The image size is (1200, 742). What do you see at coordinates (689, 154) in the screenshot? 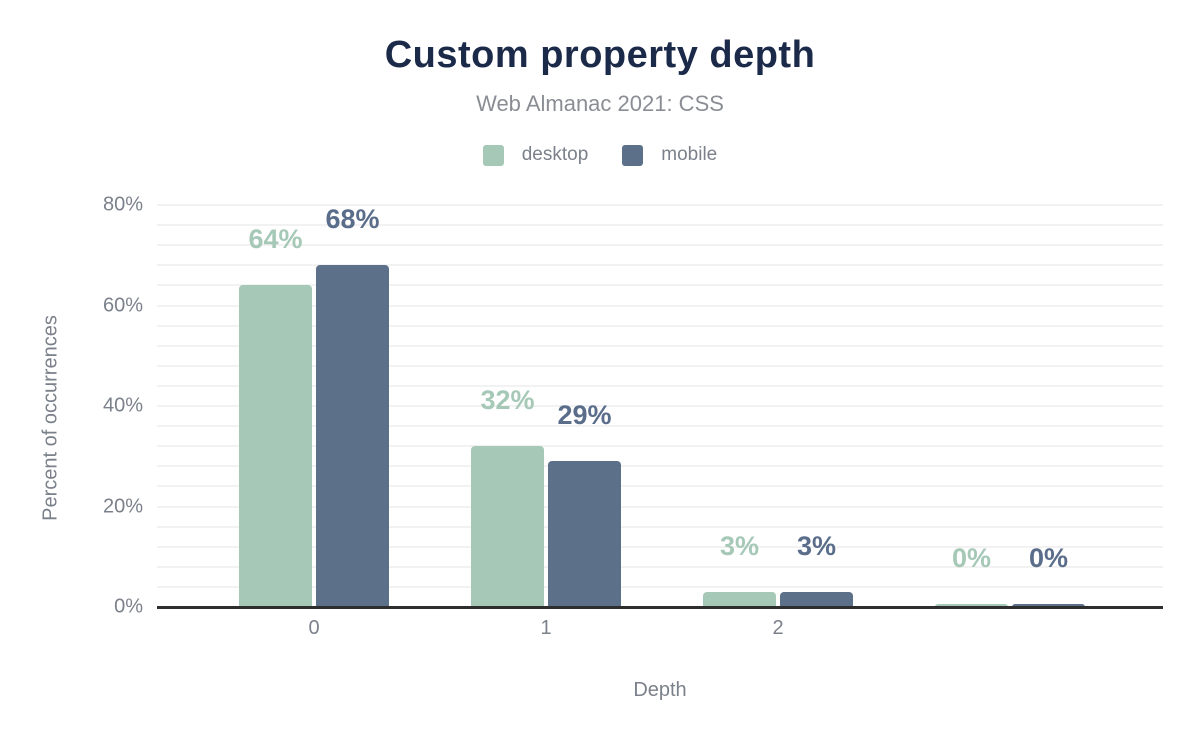
I see `legend-label: mobile` at bounding box center [689, 154].